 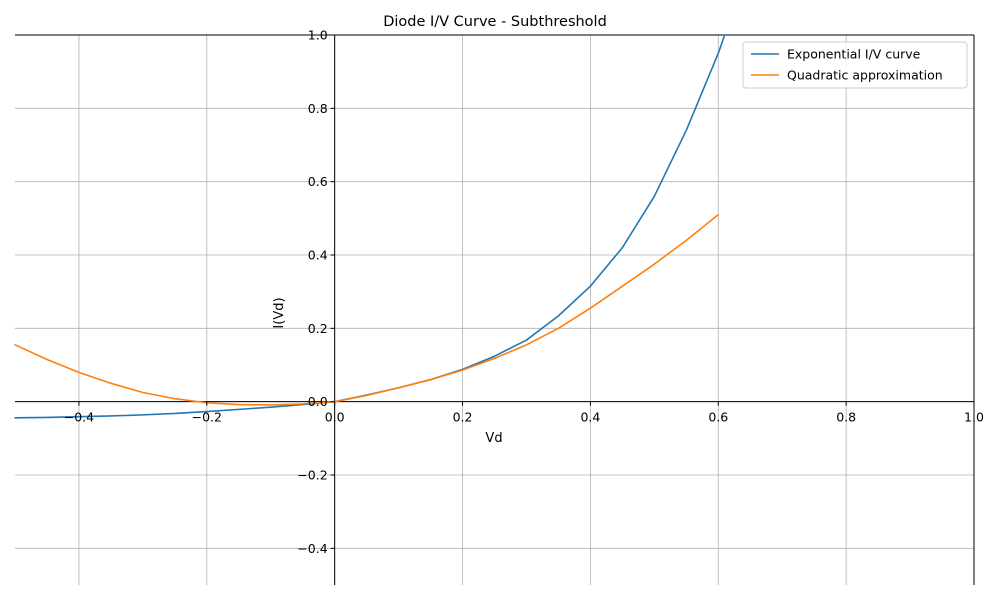 I want to click on y-tick-label: 0.2, so click(x=318, y=328).